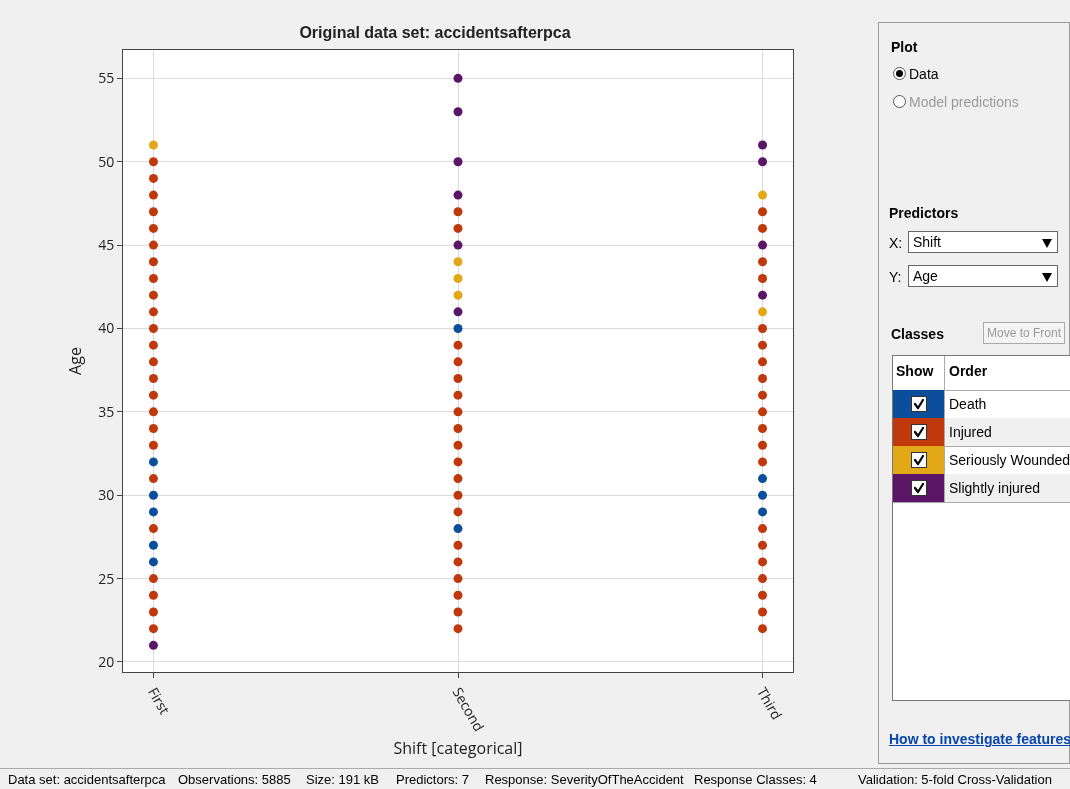 The width and height of the screenshot is (1070, 789). What do you see at coordinates (964, 102) in the screenshot?
I see `text: Model predictions` at bounding box center [964, 102].